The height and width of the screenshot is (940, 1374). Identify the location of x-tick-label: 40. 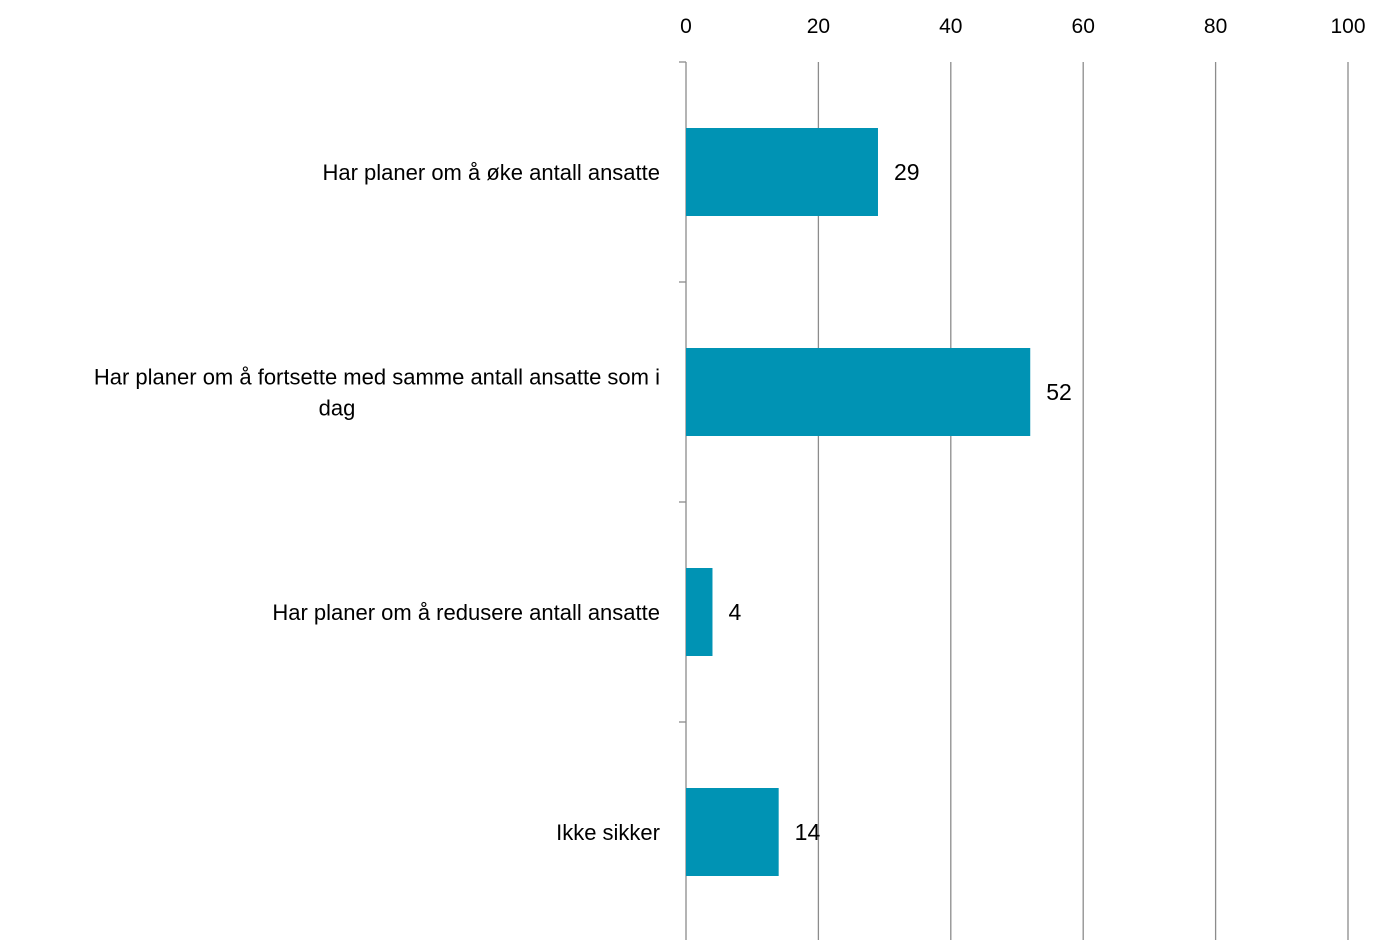
(950, 26).